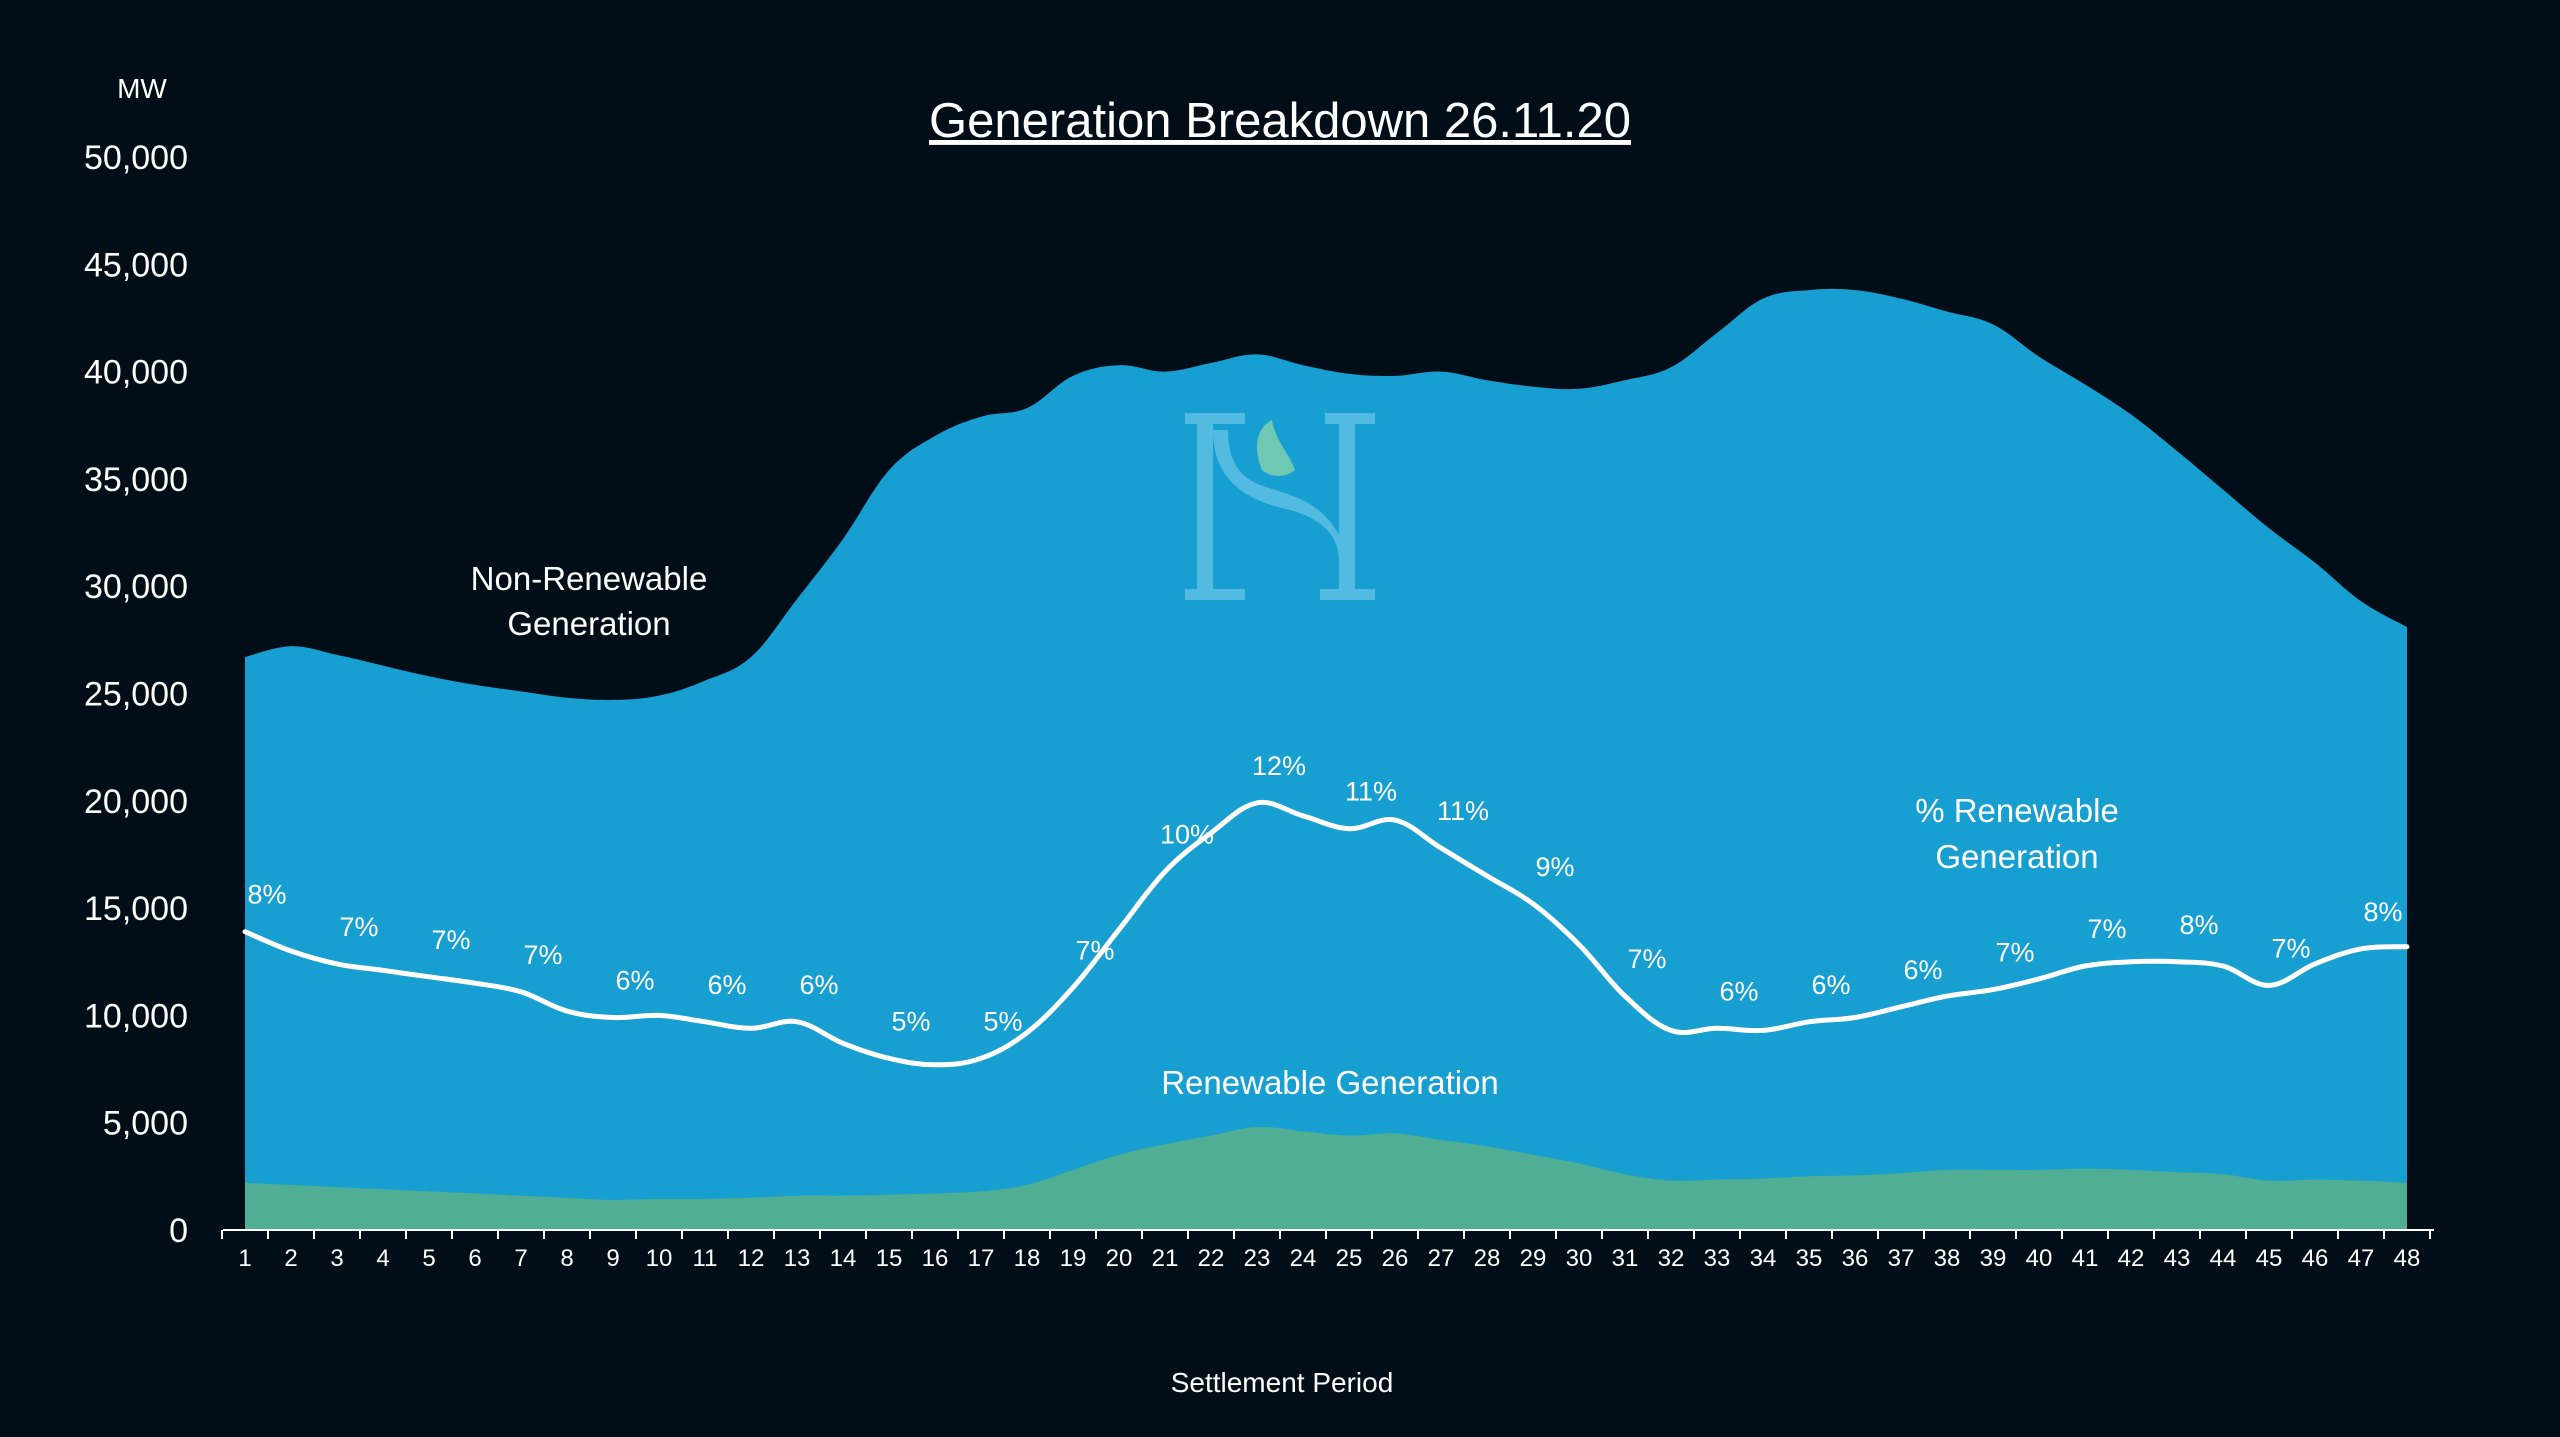 Image resolution: width=2560 pixels, height=1437 pixels. Describe the element at coordinates (1533, 1258) in the screenshot. I see `x-tick-label: 29` at that location.